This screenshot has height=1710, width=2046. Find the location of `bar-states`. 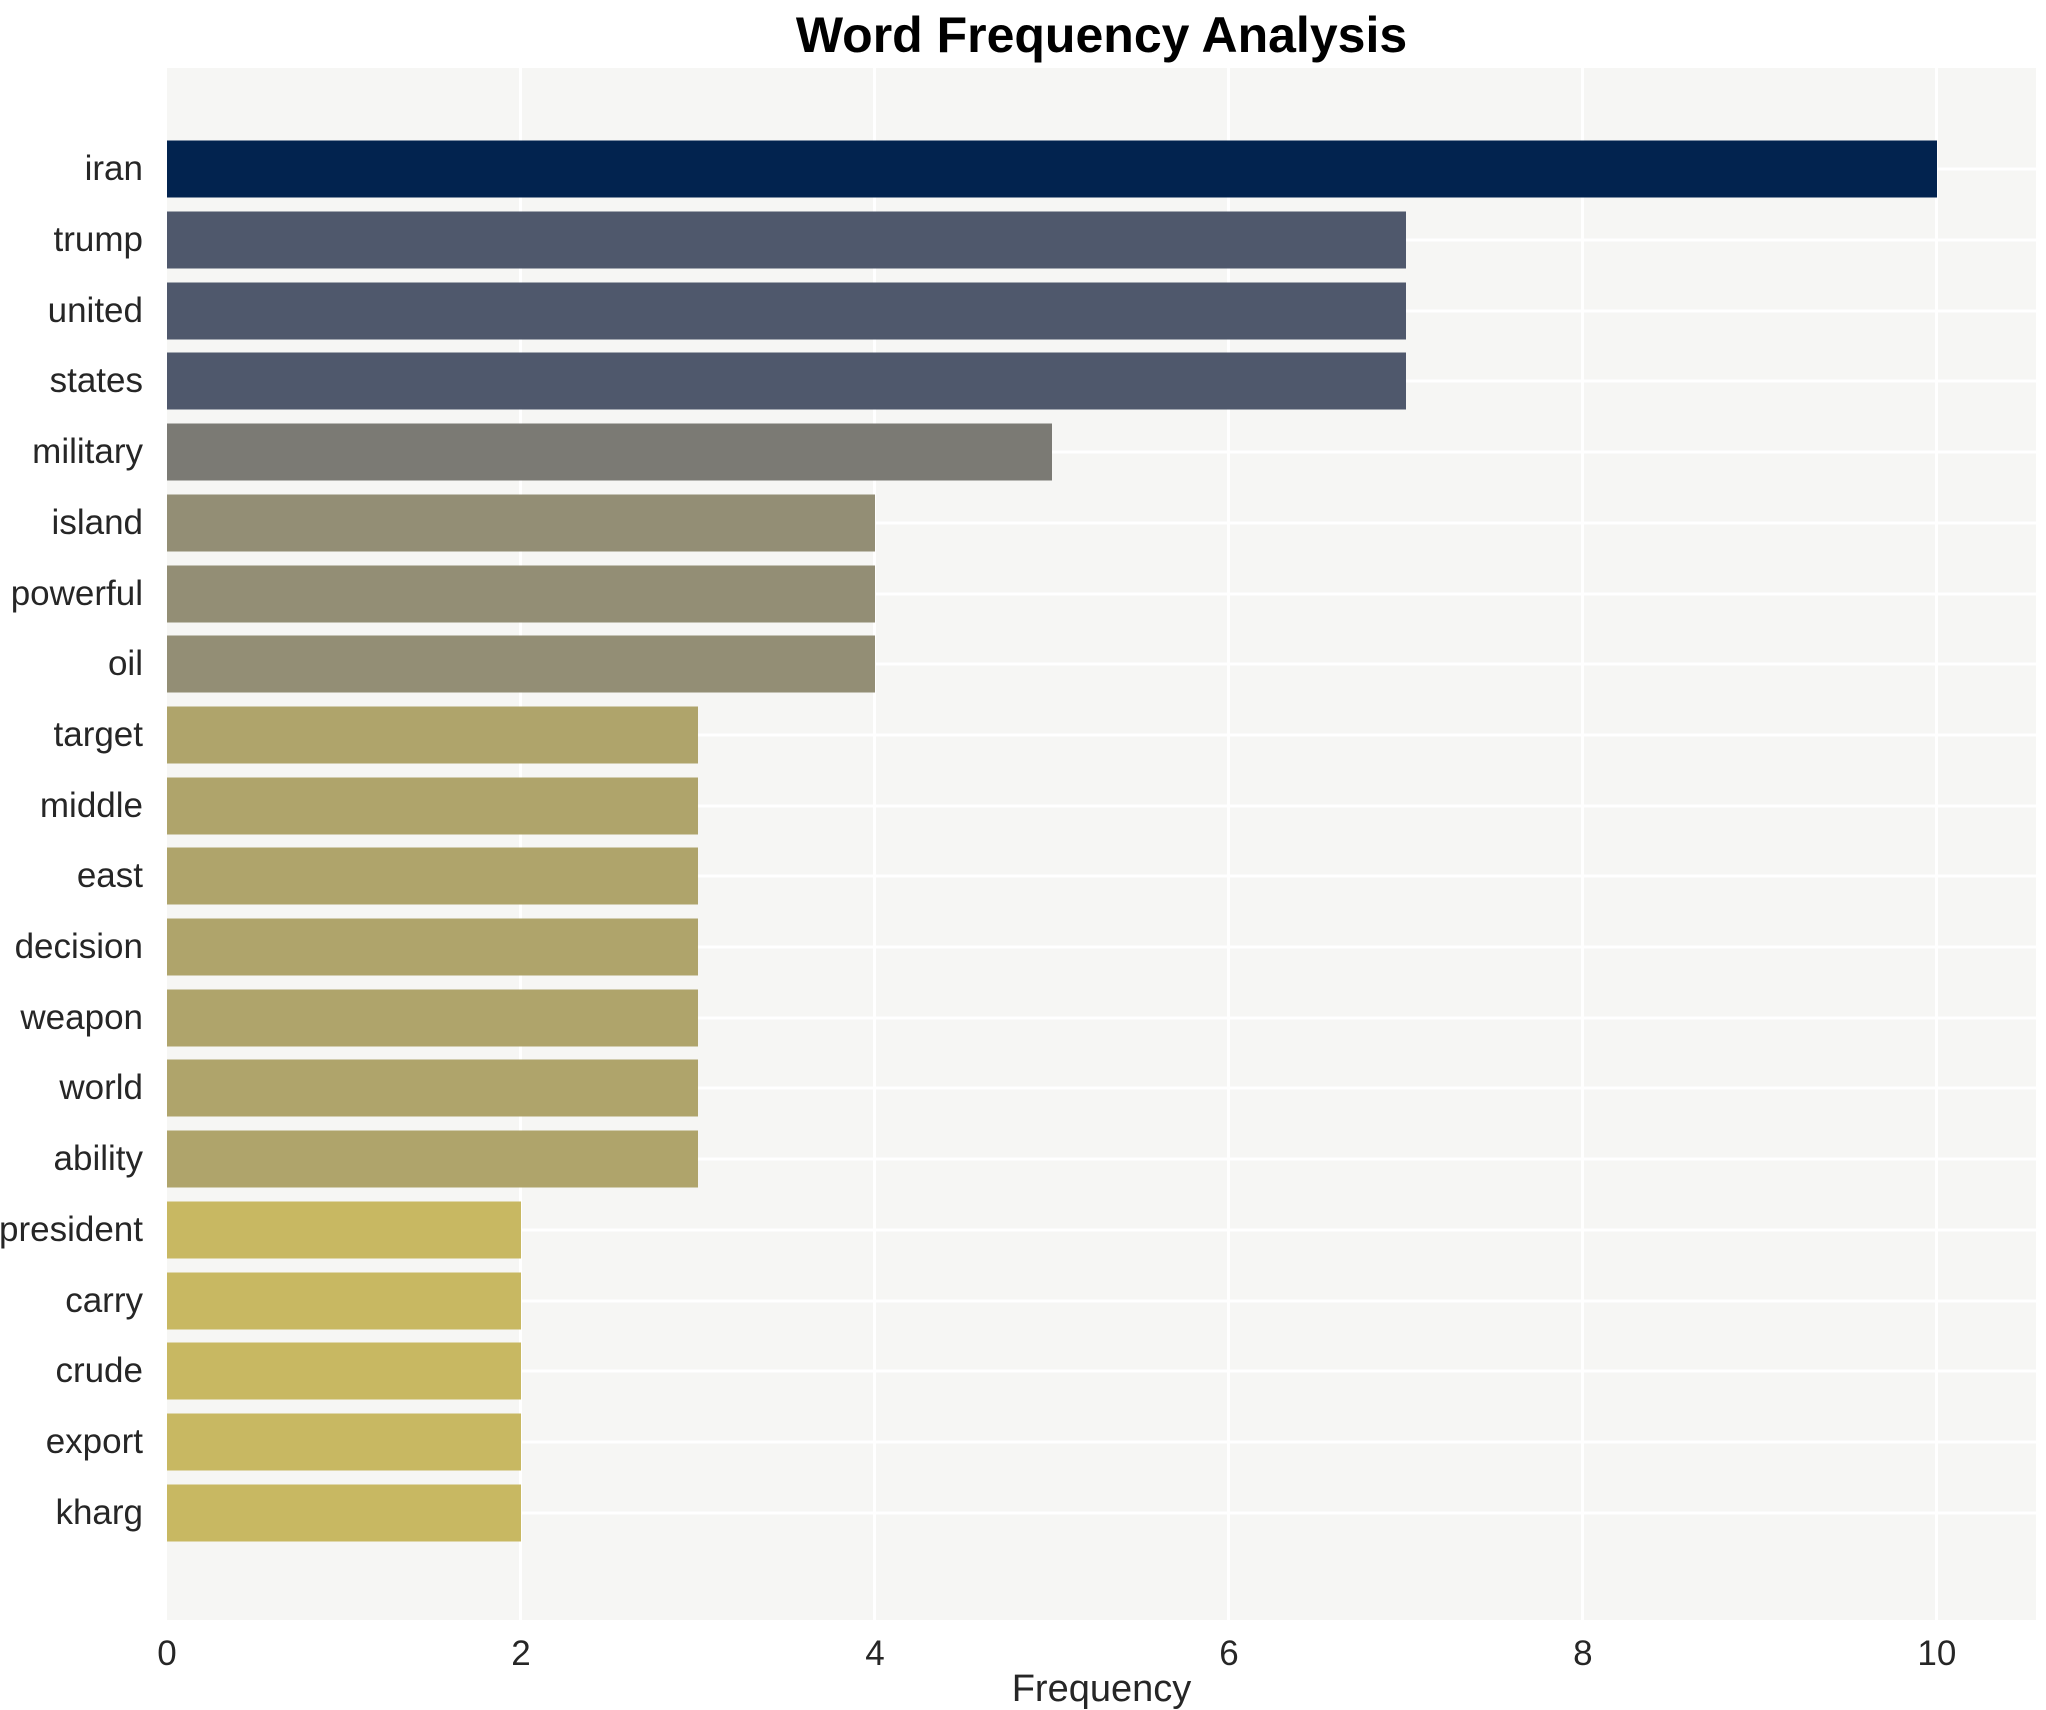

bar-states is located at coordinates (786, 381).